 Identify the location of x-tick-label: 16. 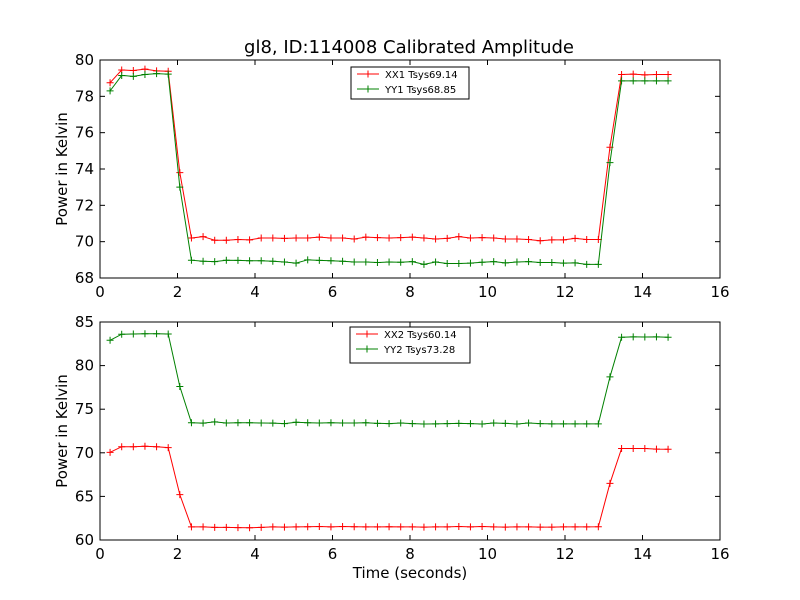
(719, 554).